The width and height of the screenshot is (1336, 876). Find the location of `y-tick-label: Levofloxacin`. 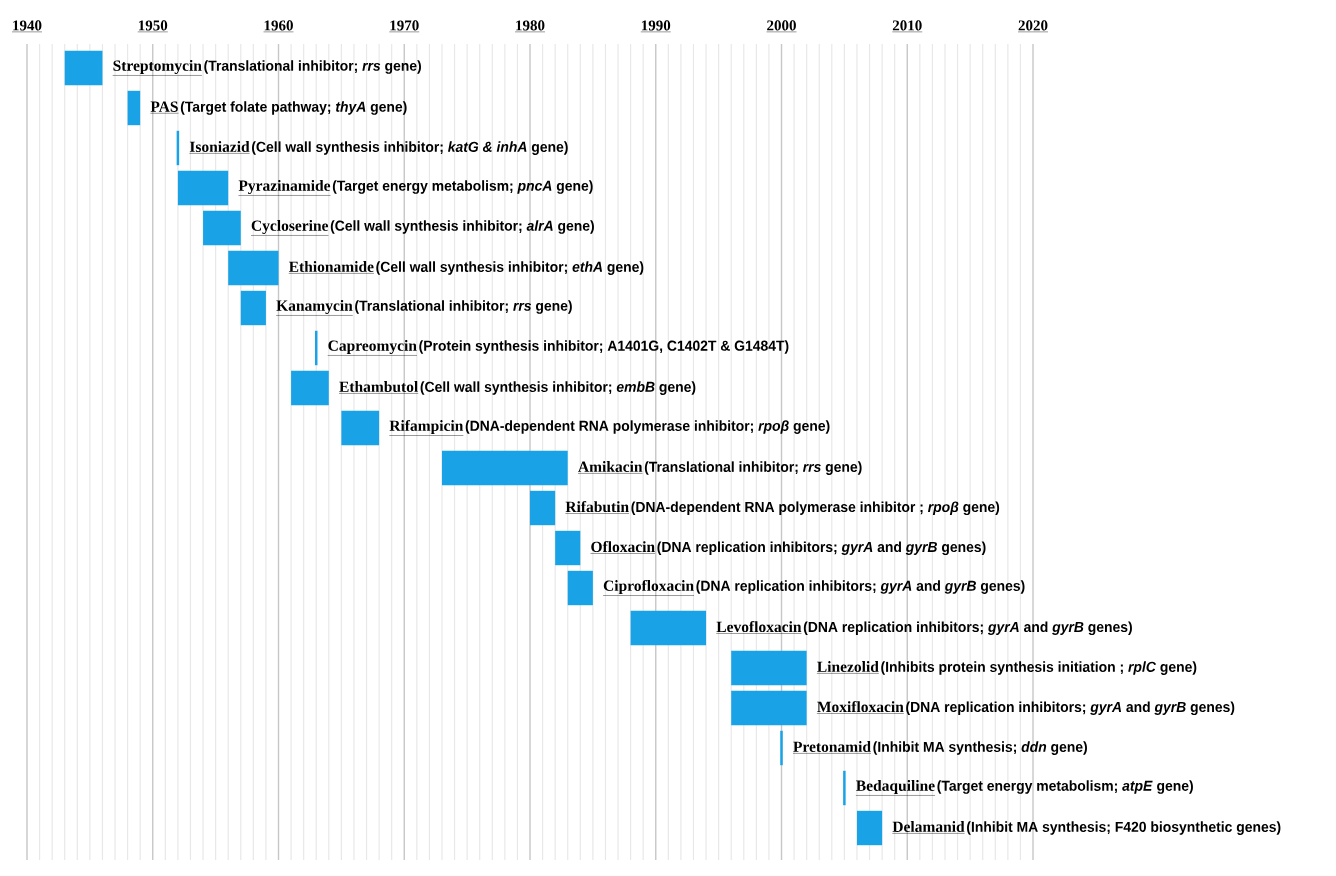

y-tick-label: Levofloxacin is located at coordinates (759, 627).